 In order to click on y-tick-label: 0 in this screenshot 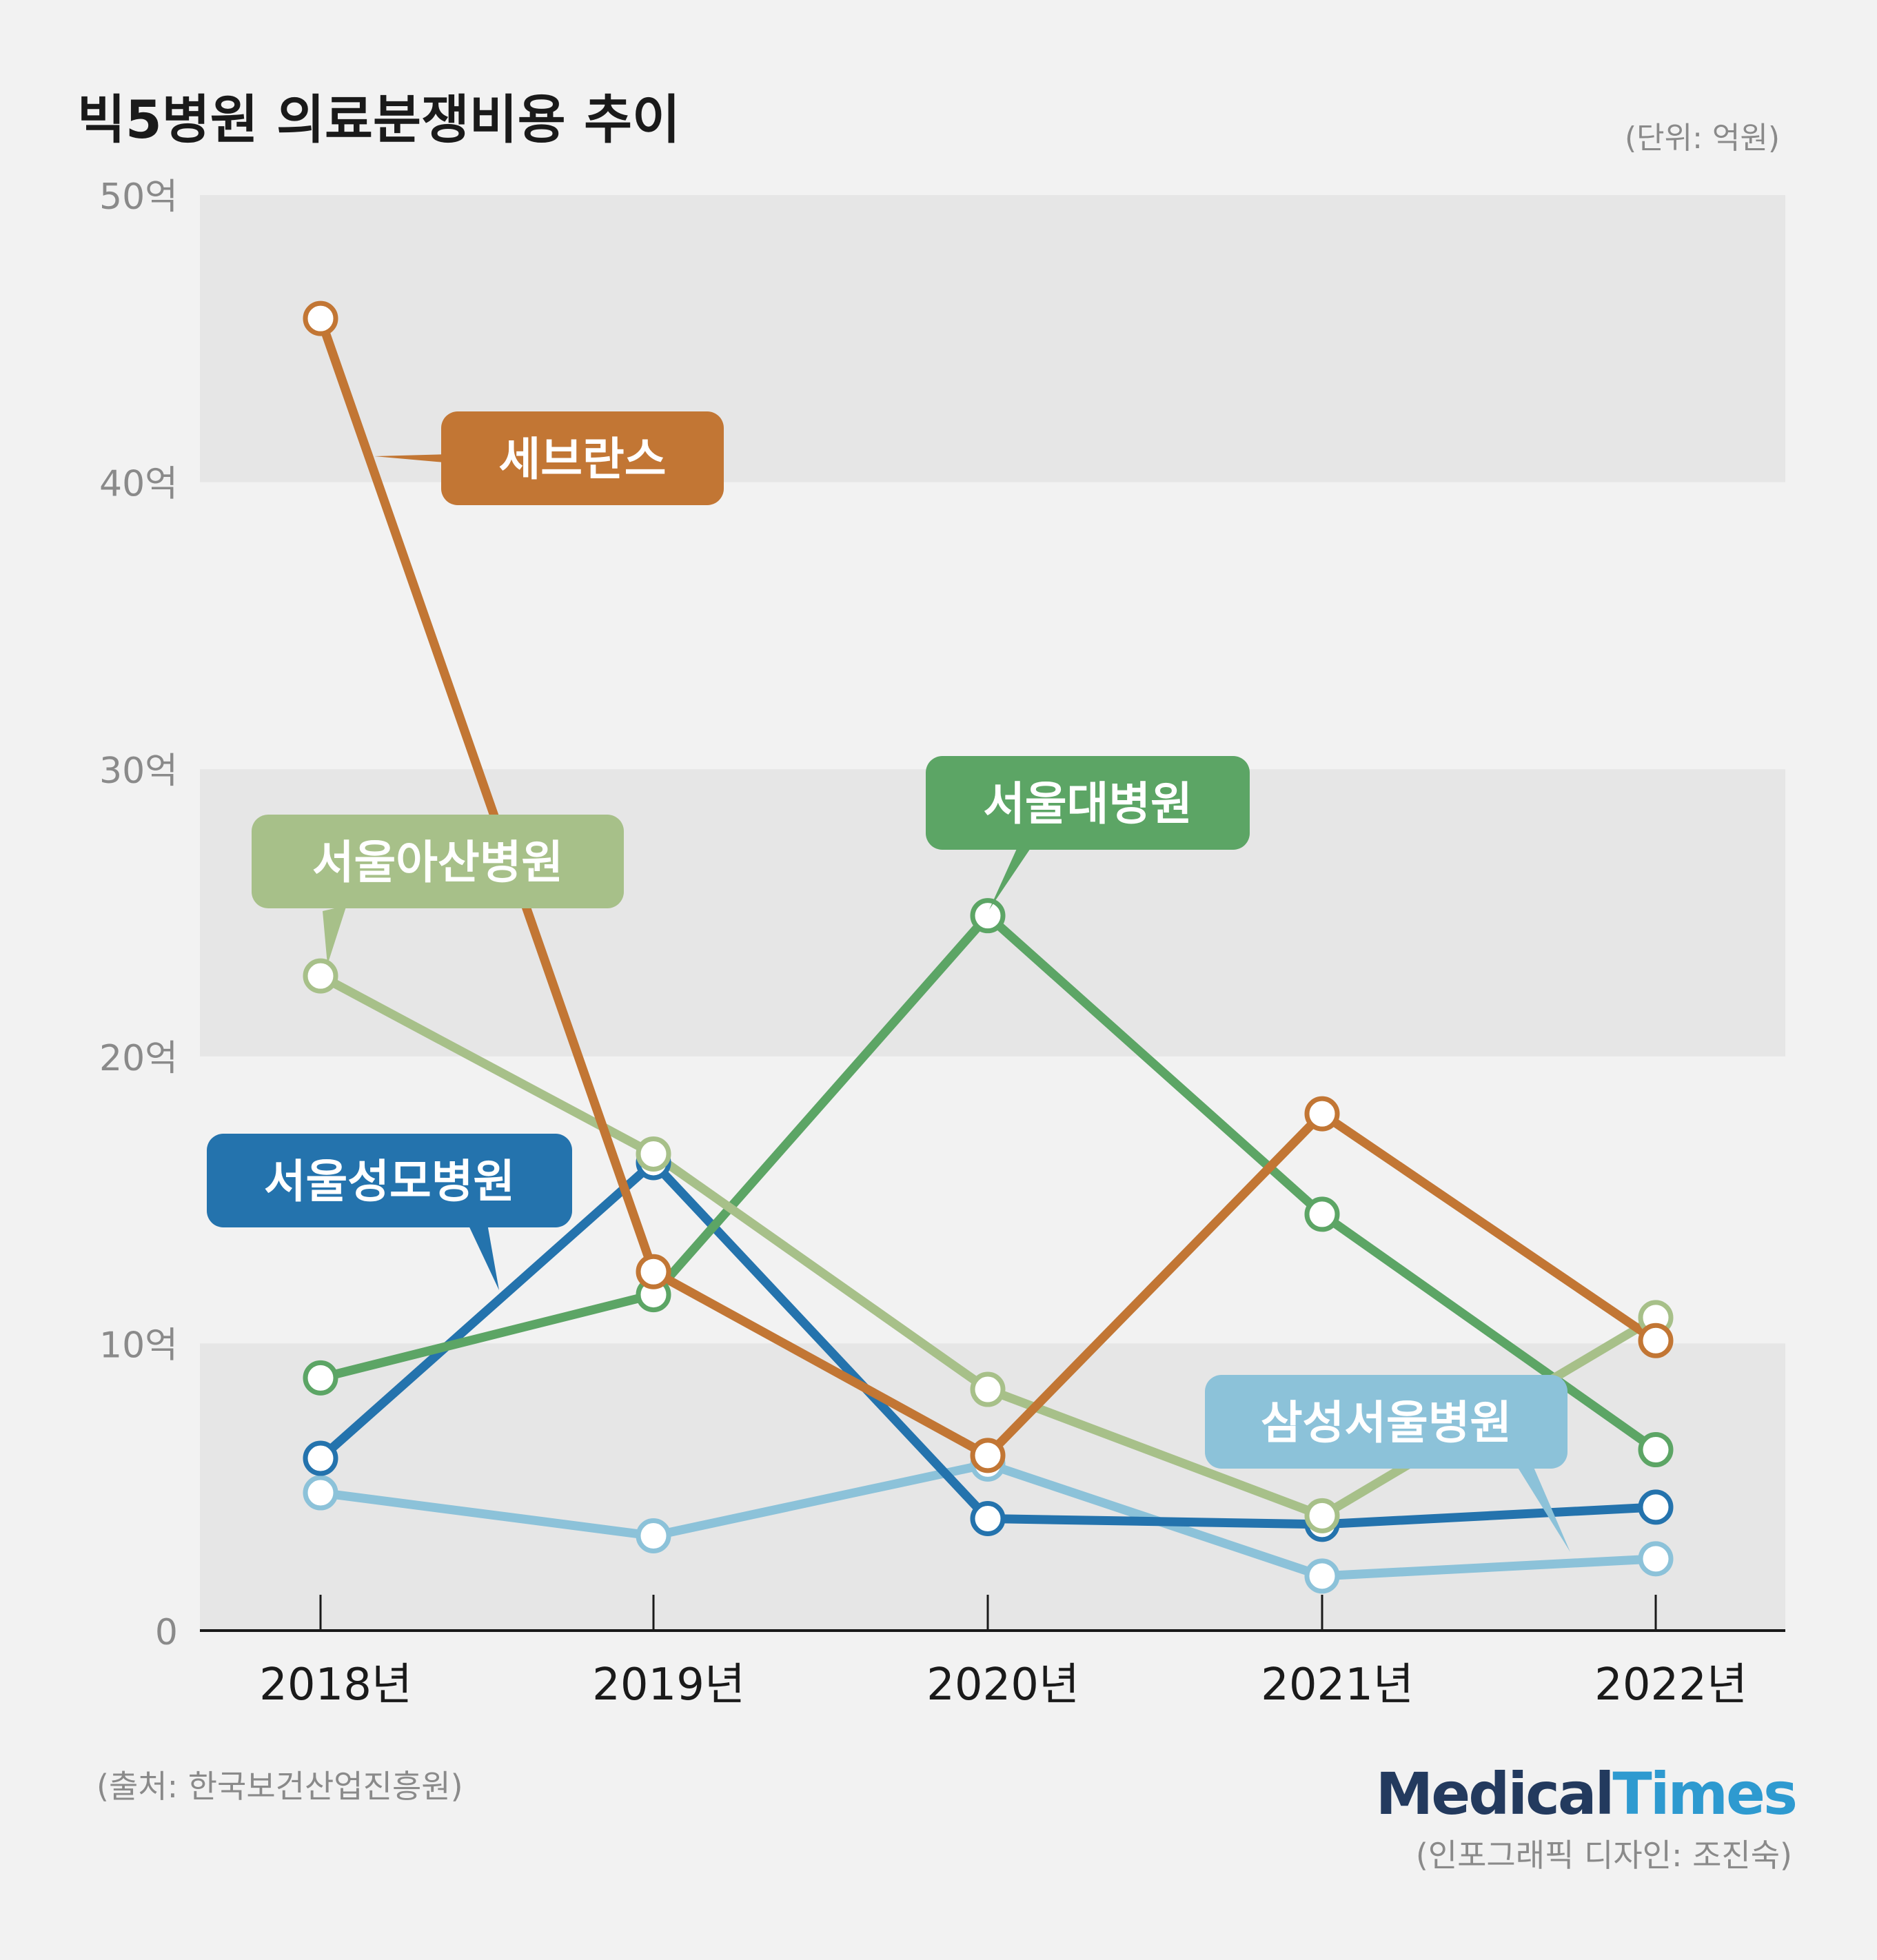, I will do `click(166, 1632)`.